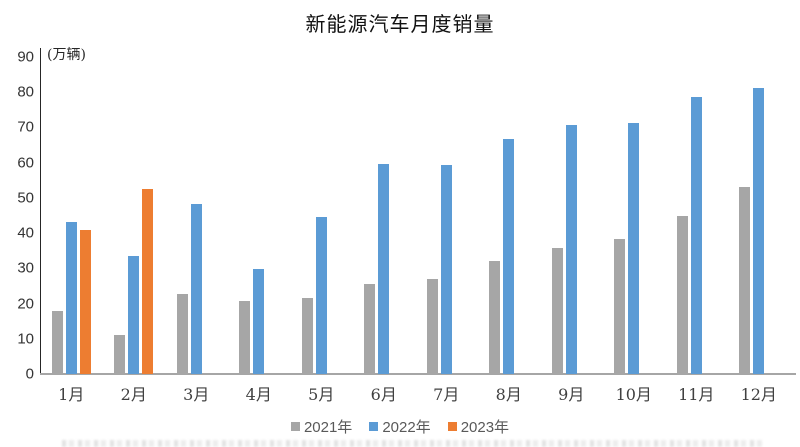 The height and width of the screenshot is (447, 800). I want to click on chart-title: 新能源汽车月度销量, so click(400, 24).